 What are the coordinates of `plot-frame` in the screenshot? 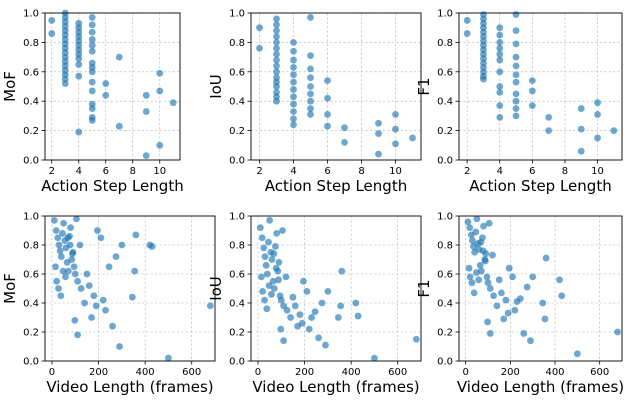 It's located at (130, 288).